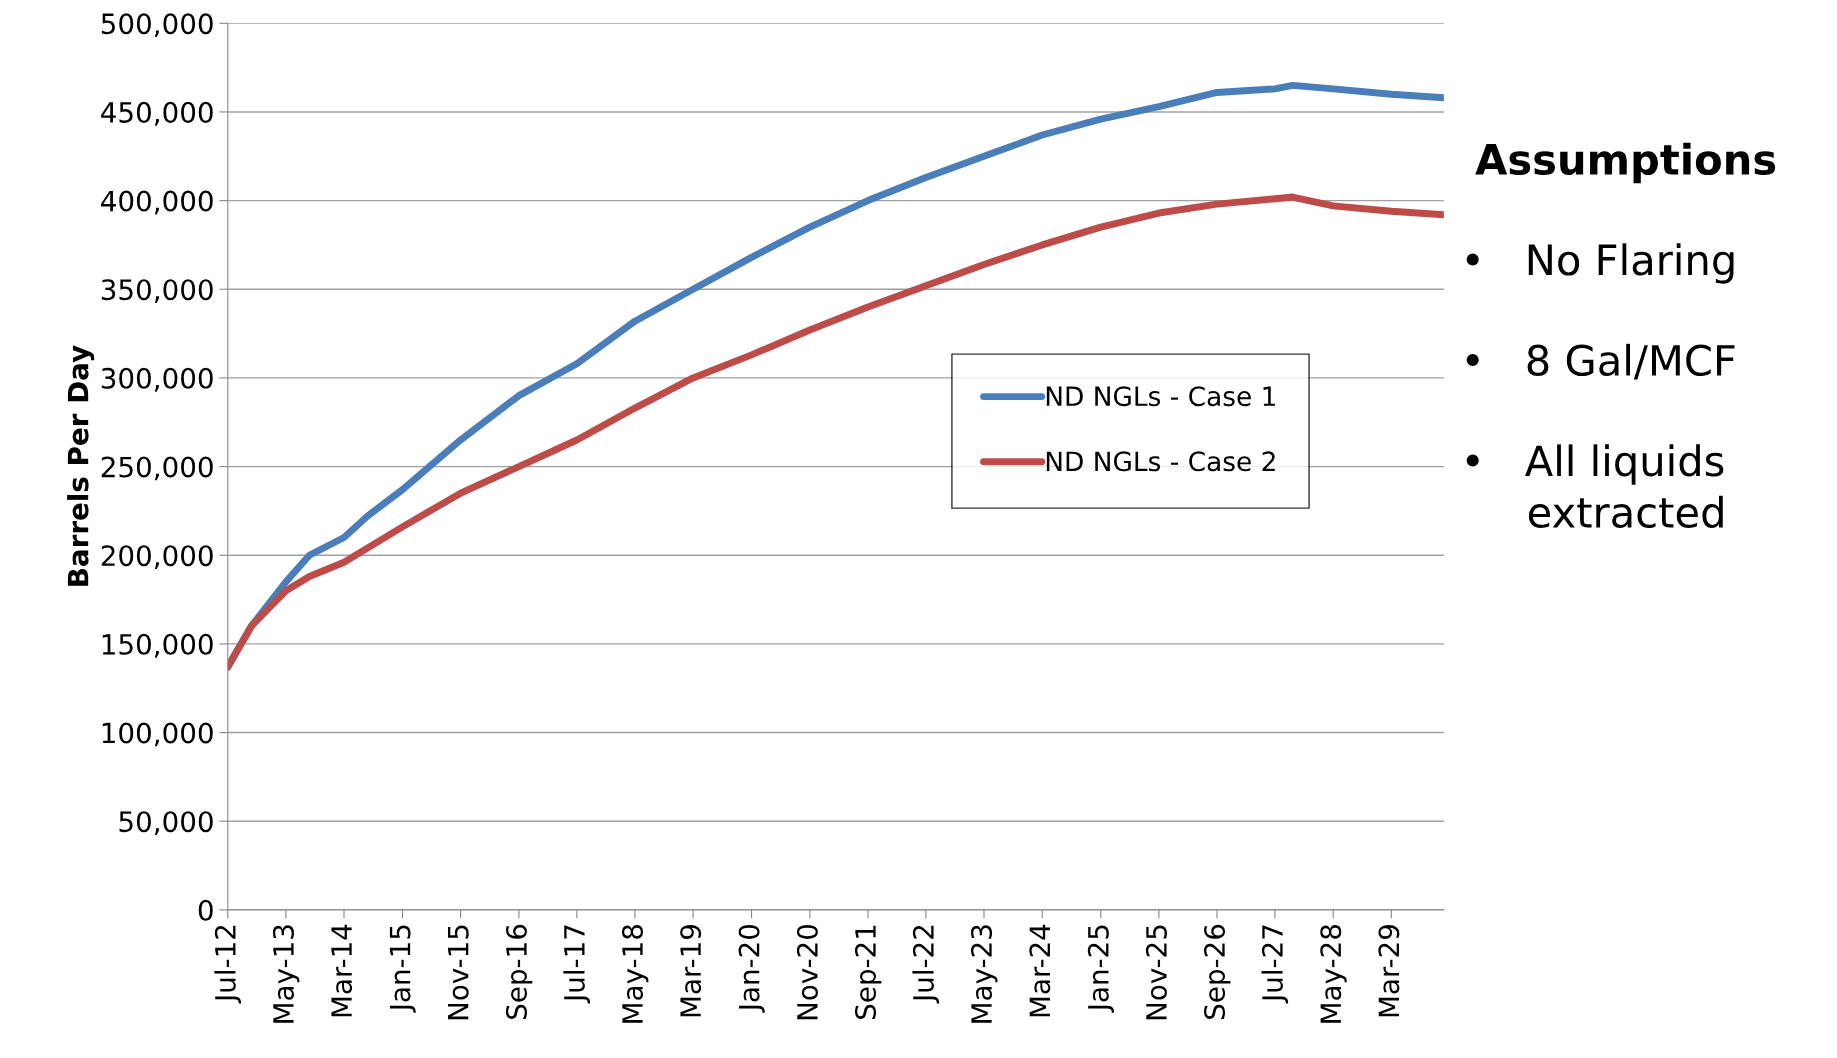 The image size is (1837, 1058). What do you see at coordinates (1160, 461) in the screenshot?
I see `legend-label: ND NGLs - Case 2` at bounding box center [1160, 461].